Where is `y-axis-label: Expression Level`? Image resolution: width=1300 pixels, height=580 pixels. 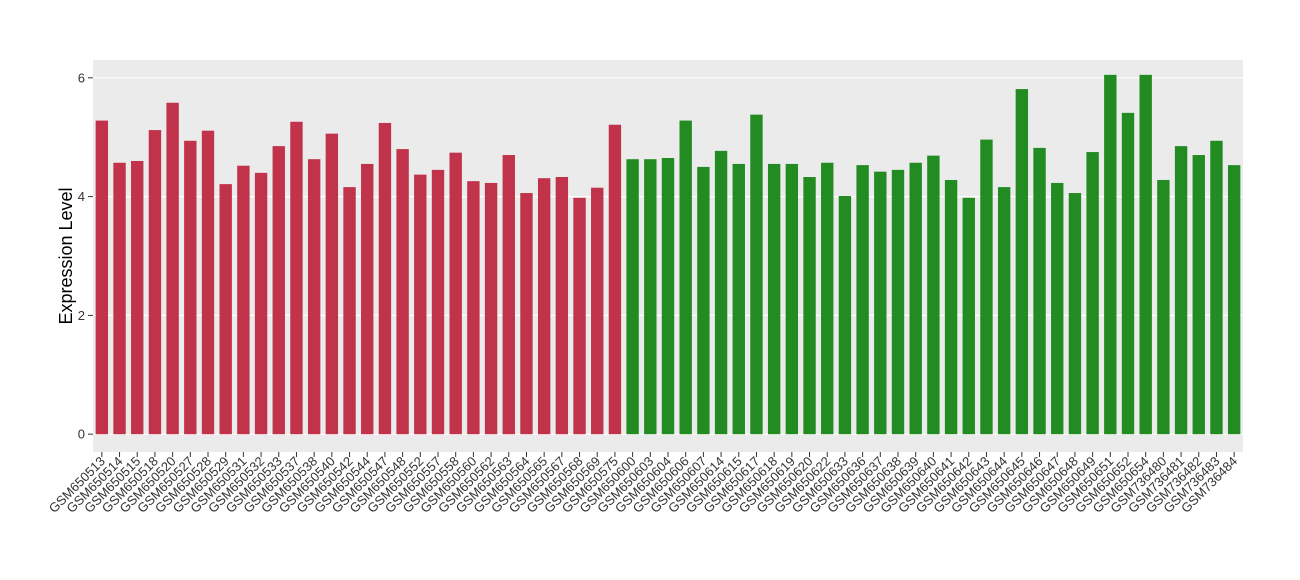
y-axis-label: Expression Level is located at coordinates (66, 255).